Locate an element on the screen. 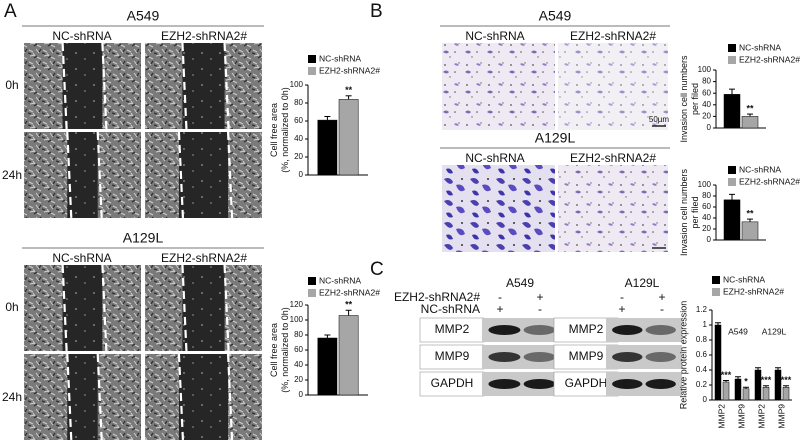  y-tick-label: 0.6 is located at coordinates (702, 354).